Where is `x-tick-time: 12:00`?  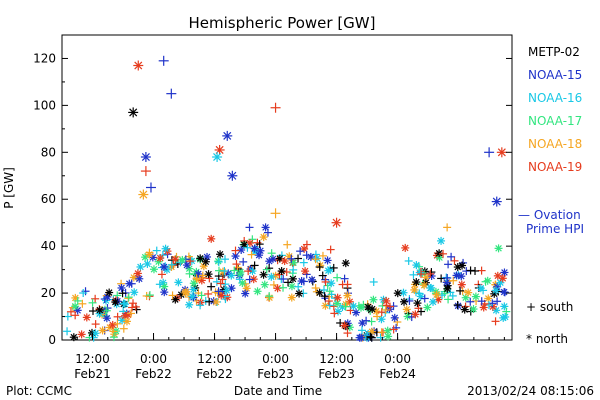 x-tick-time: 12:00 is located at coordinates (336, 359).